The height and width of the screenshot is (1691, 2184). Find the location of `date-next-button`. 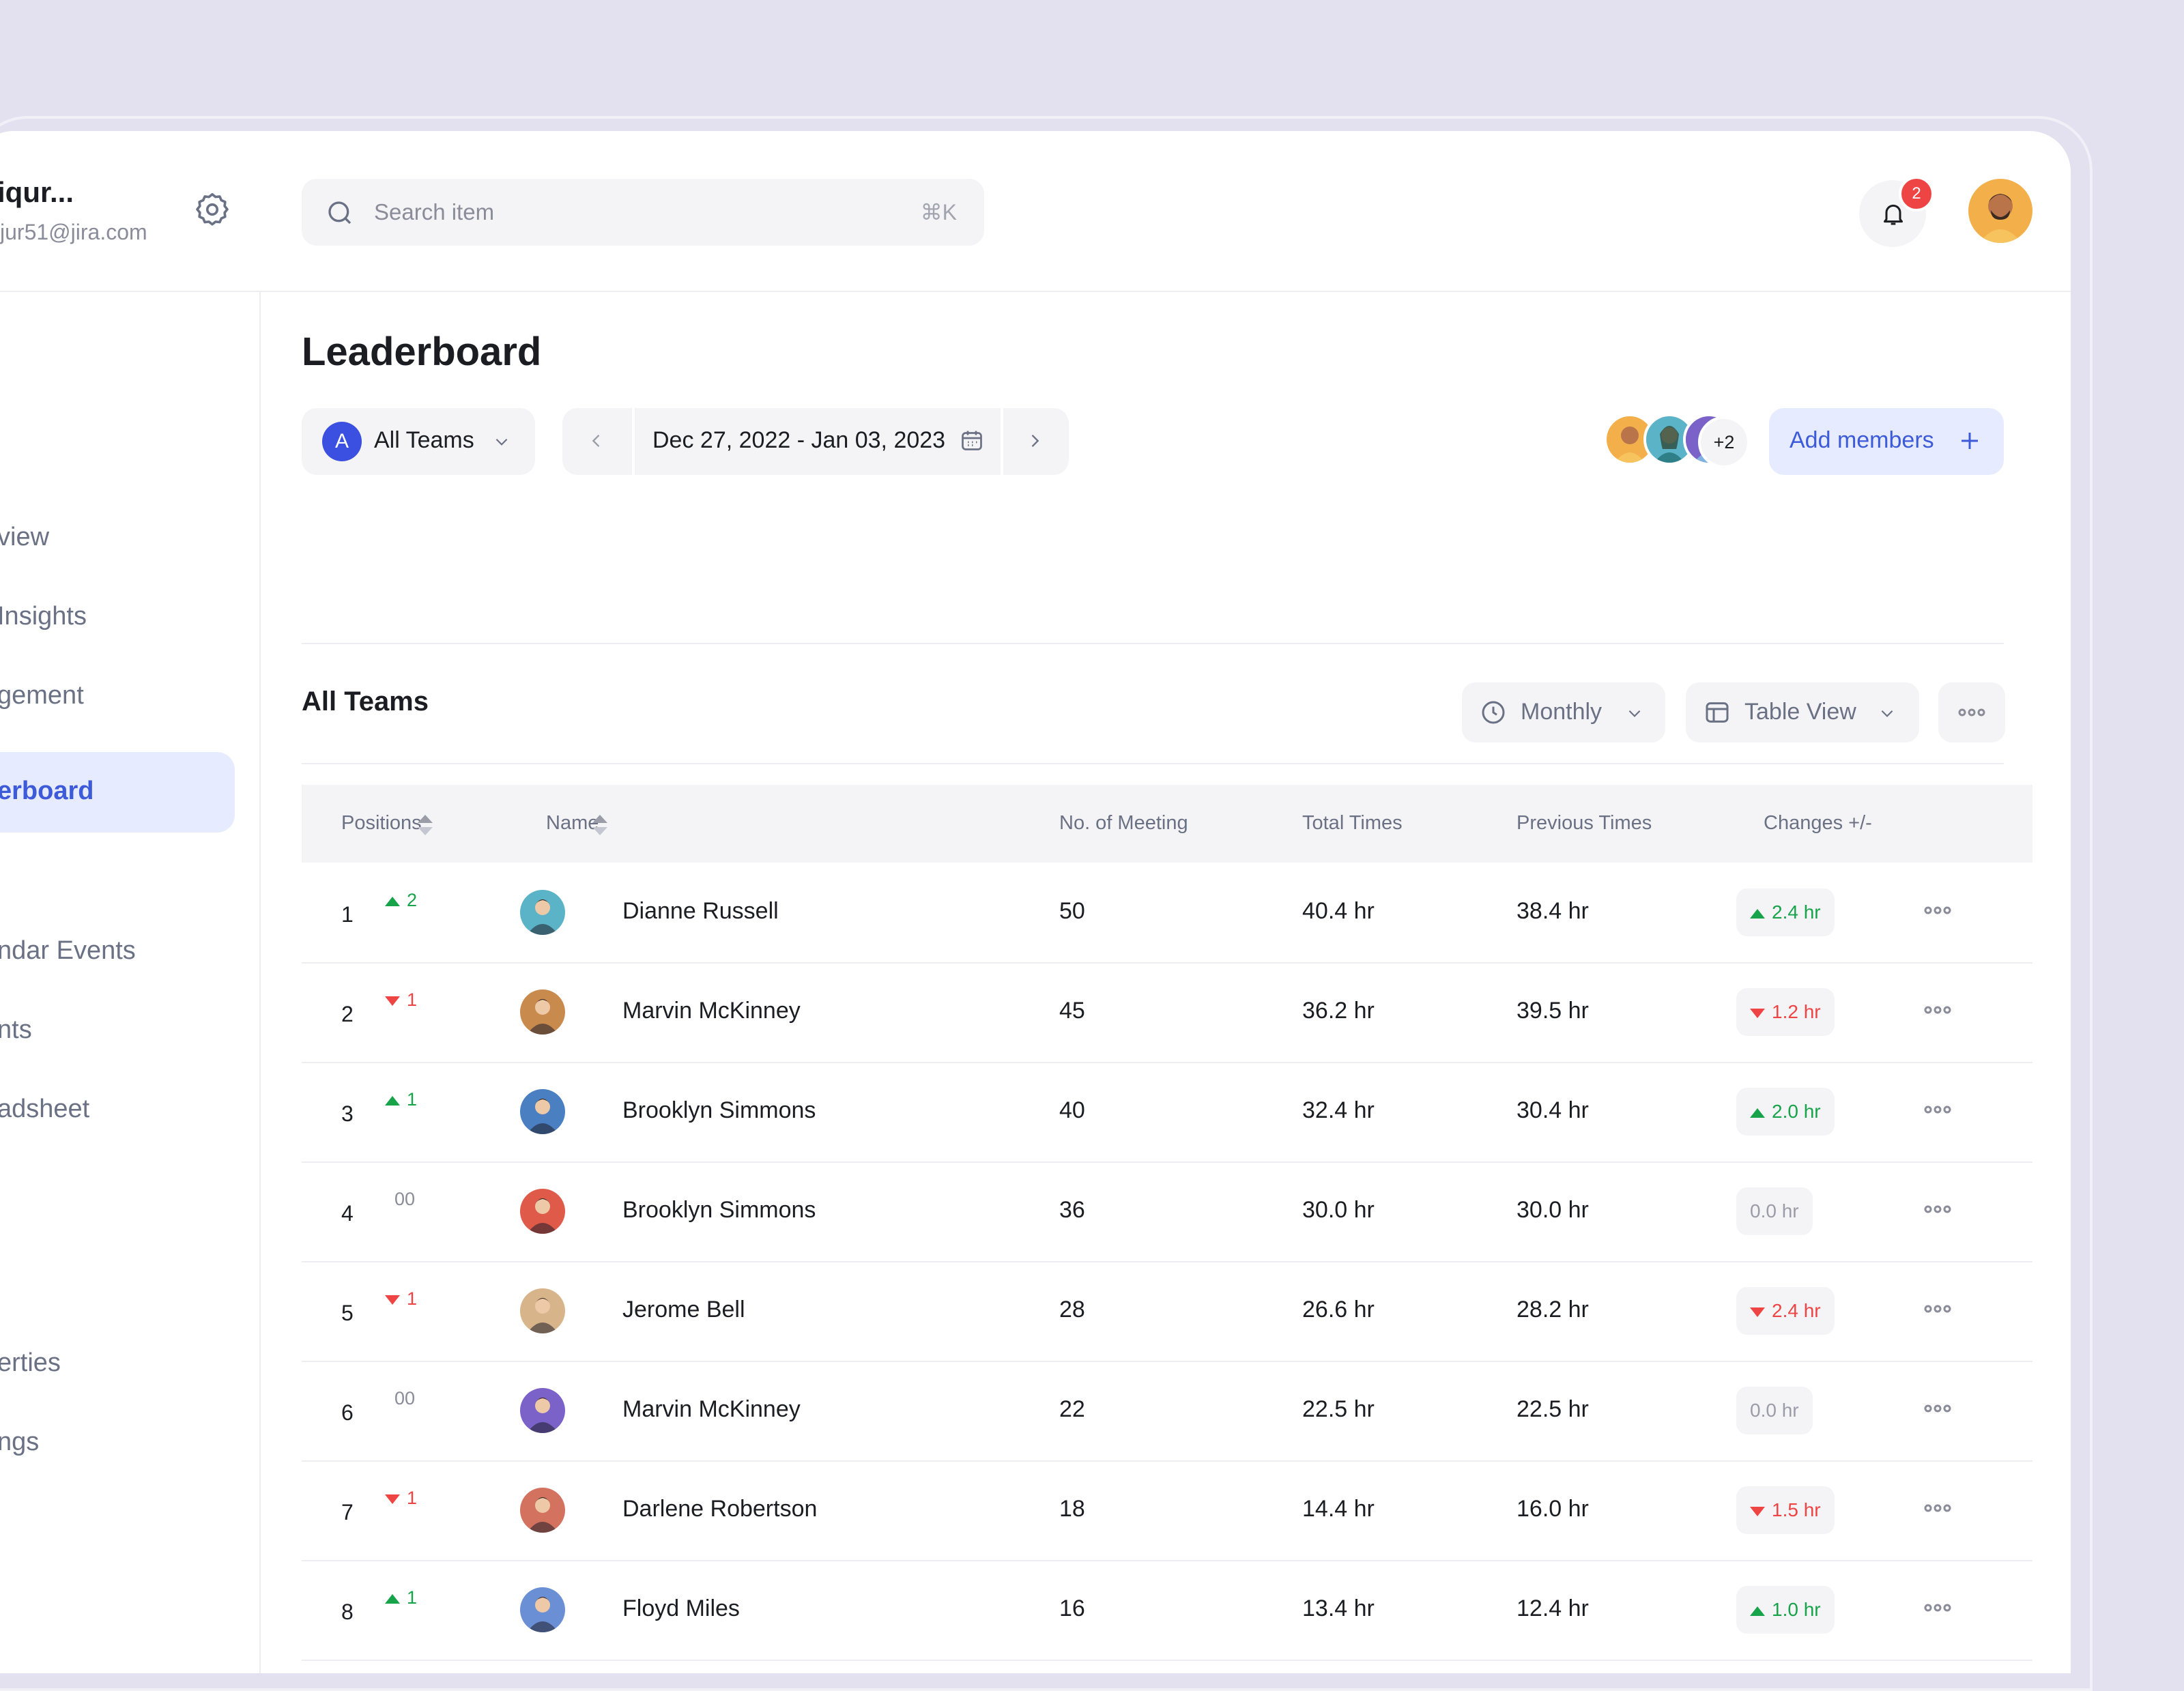

date-next-button is located at coordinates (1035, 442).